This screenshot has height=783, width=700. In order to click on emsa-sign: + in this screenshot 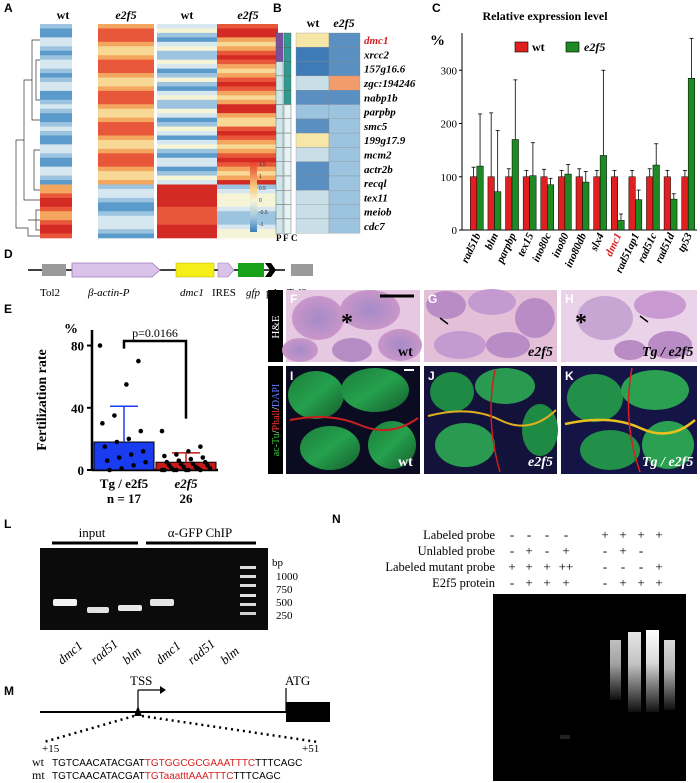, I will do `click(546, 566)`.